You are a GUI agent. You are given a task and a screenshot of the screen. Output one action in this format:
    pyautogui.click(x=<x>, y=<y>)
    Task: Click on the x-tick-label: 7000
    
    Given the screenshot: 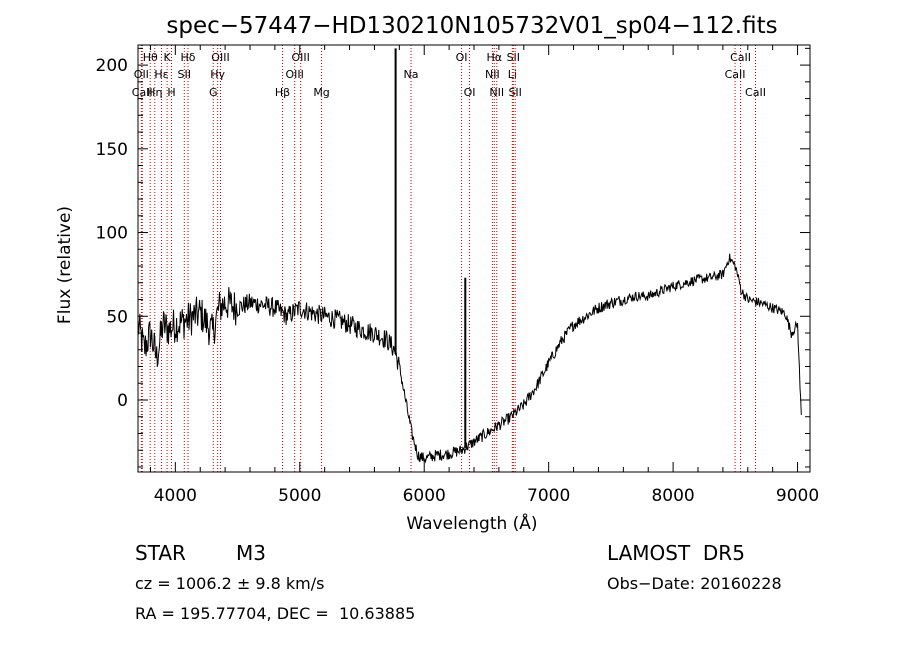 What is the action you would take?
    pyautogui.click(x=548, y=496)
    